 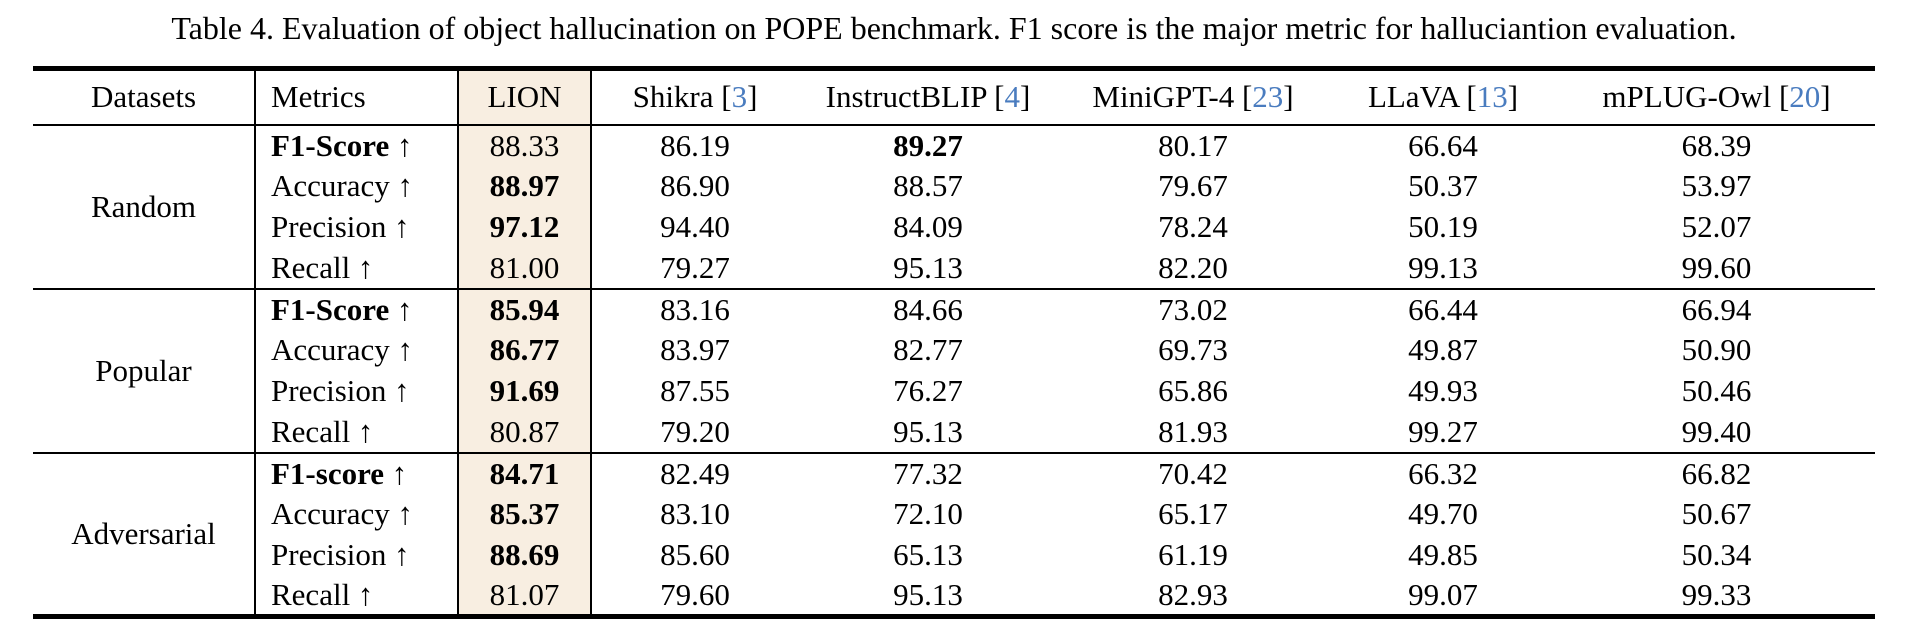 What do you see at coordinates (1805, 97) in the screenshot?
I see `citation-link: 20` at bounding box center [1805, 97].